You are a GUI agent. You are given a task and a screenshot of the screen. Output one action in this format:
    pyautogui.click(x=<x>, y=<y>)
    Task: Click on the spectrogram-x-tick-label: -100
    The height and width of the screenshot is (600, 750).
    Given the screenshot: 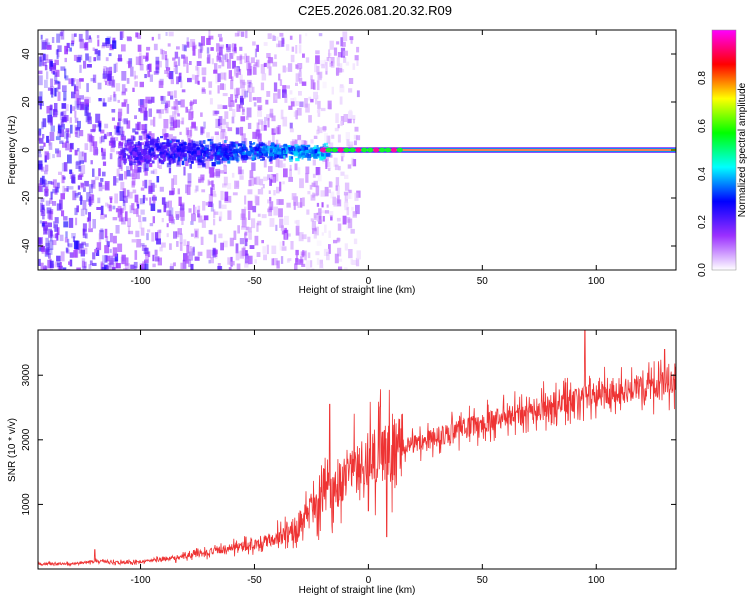 What is the action you would take?
    pyautogui.click(x=141, y=281)
    